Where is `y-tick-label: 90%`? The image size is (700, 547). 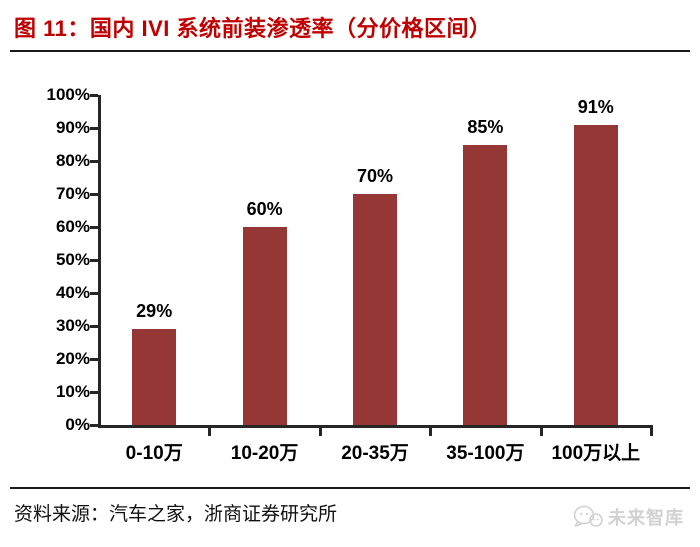
y-tick-label: 90% is located at coordinates (72, 127).